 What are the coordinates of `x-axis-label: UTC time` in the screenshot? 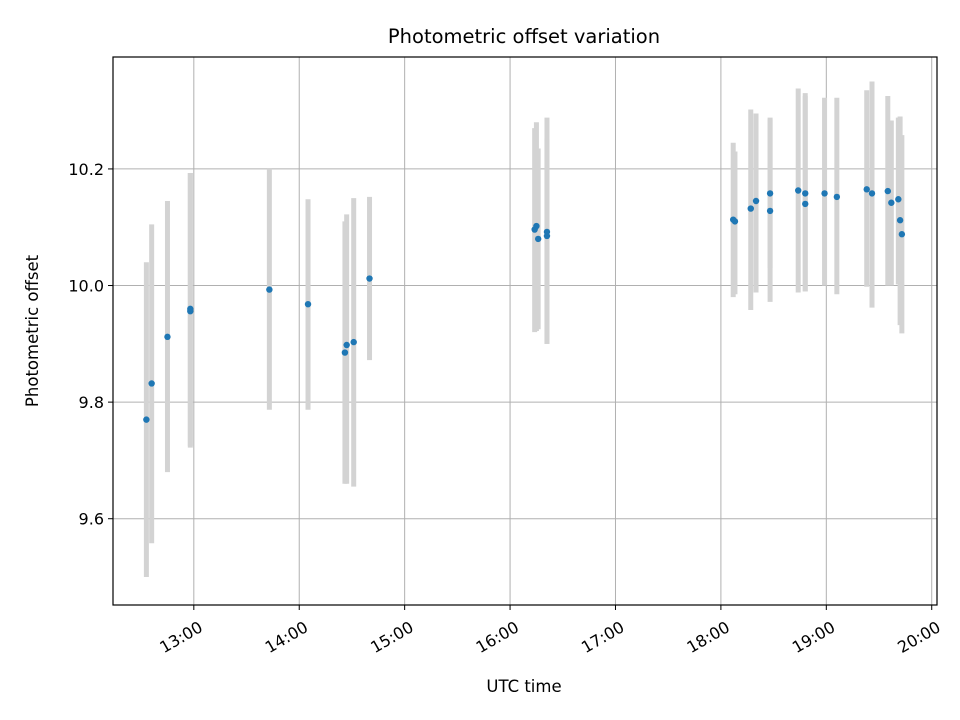 It's located at (523, 686).